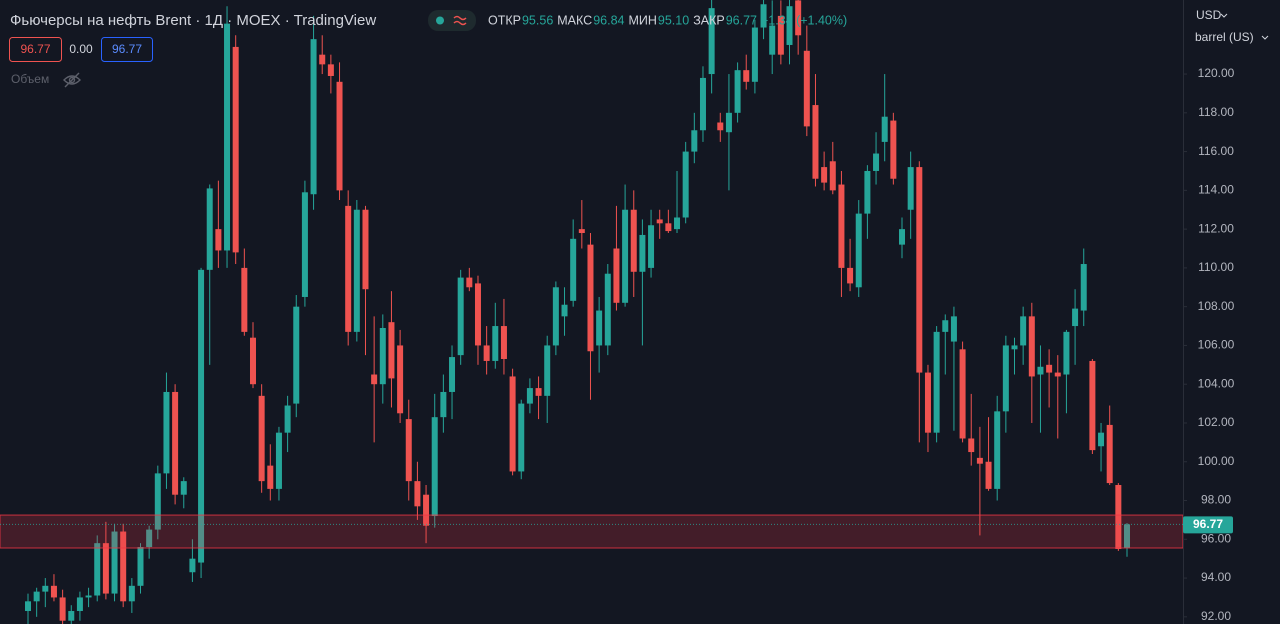  Describe the element at coordinates (460, 20) in the screenshot. I see `delay-icon` at that location.